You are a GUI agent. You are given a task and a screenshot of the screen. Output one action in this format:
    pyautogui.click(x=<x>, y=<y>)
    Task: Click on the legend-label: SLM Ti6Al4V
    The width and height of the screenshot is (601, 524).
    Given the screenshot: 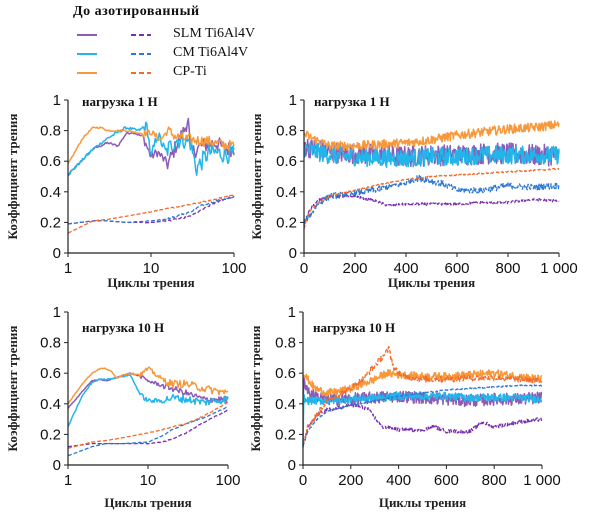 What is the action you would take?
    pyautogui.click(x=214, y=33)
    